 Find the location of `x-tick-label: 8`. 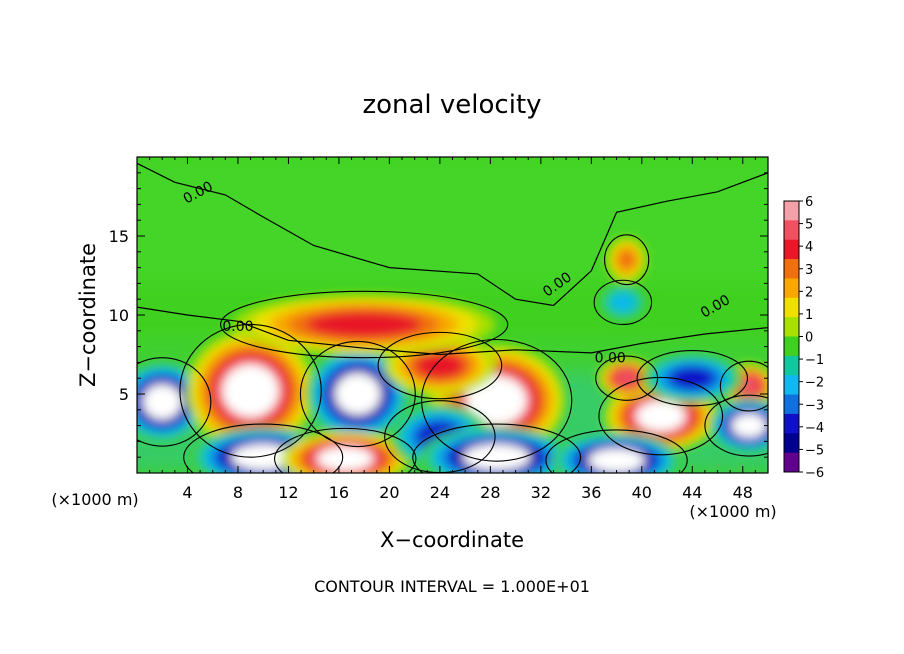

x-tick-label: 8 is located at coordinates (238, 492).